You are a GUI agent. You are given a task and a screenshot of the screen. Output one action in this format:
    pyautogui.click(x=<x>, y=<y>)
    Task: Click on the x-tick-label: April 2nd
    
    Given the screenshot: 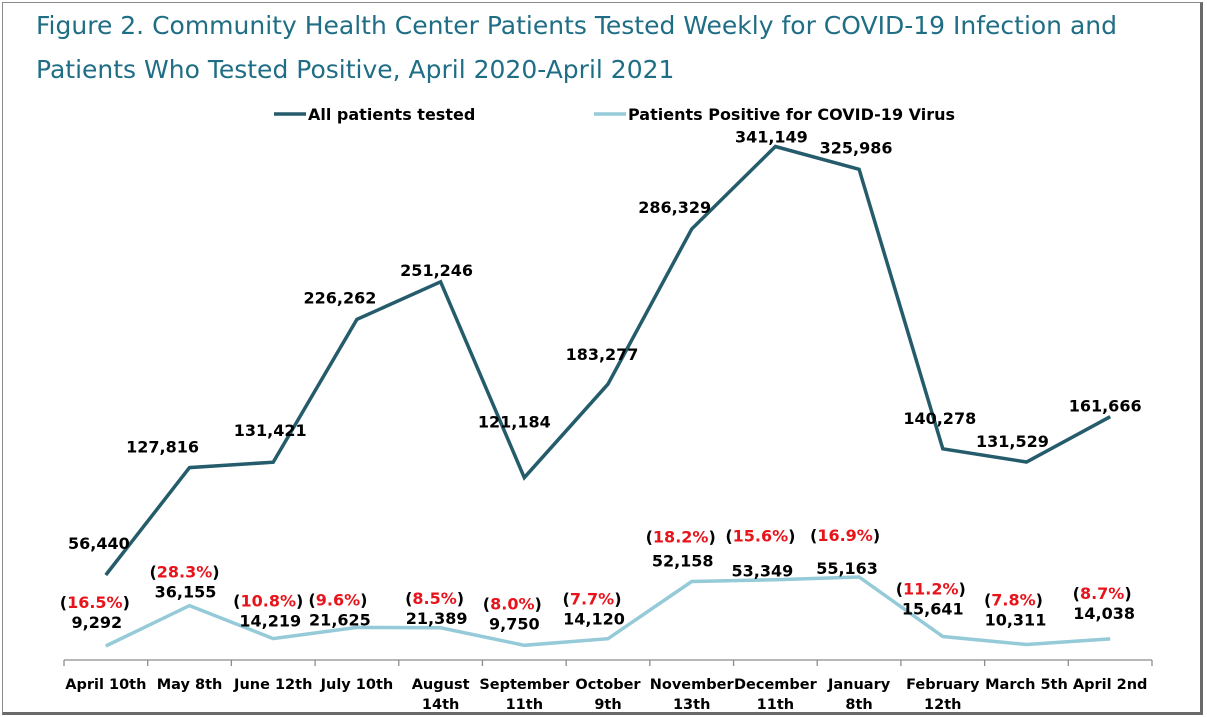 What is the action you would take?
    pyautogui.click(x=1110, y=685)
    